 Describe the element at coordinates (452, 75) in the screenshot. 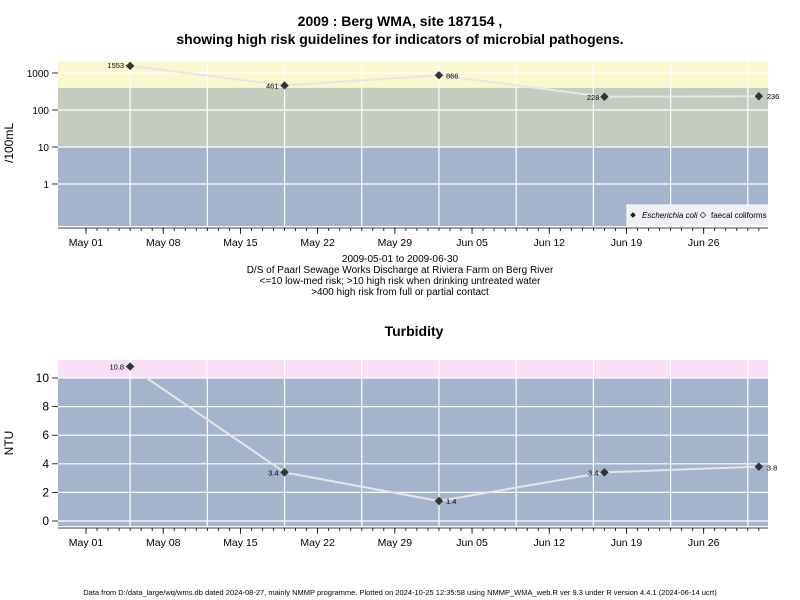

I see `data-label: 866` at that location.